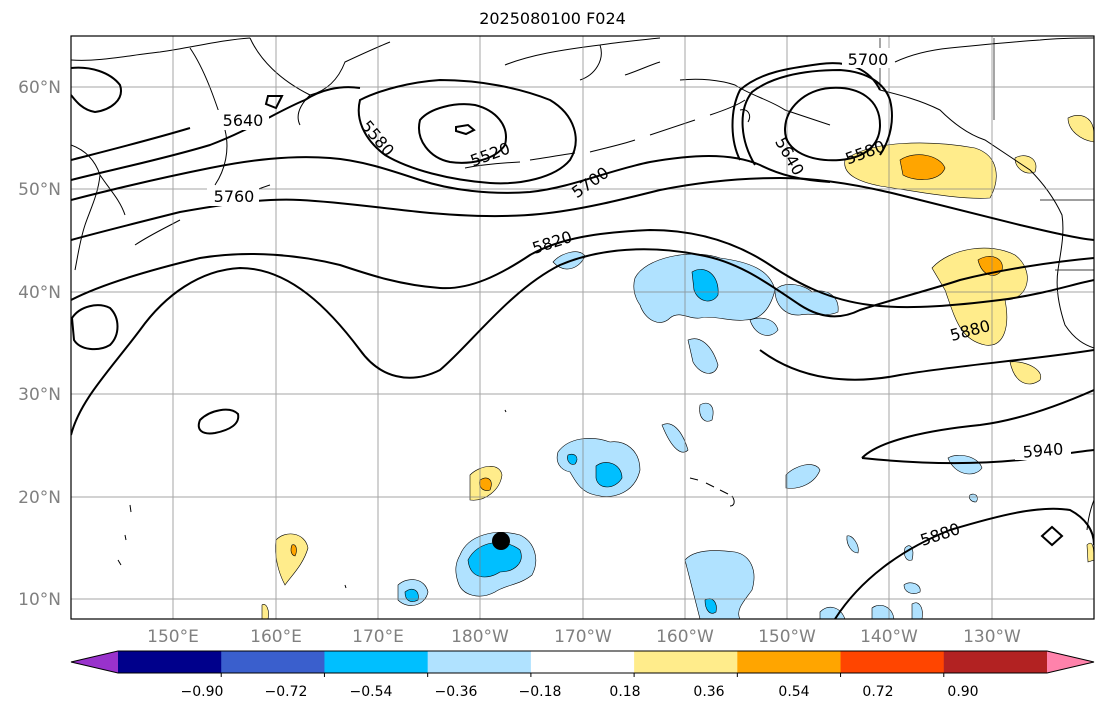  Describe the element at coordinates (787, 637) in the screenshot. I see `lon-label-150w: 150°W` at that location.